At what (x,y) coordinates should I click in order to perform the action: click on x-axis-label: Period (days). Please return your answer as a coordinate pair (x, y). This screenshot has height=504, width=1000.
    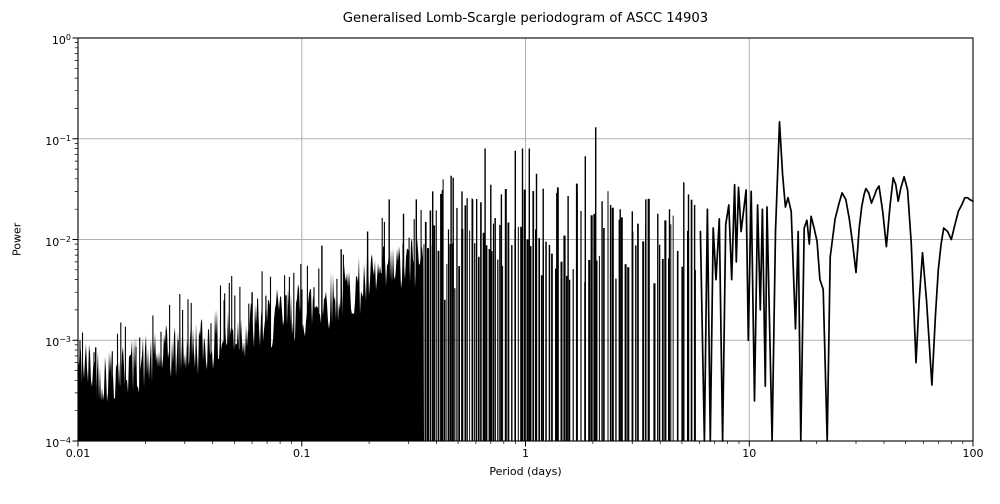
    Looking at the image, I should click on (525, 471).